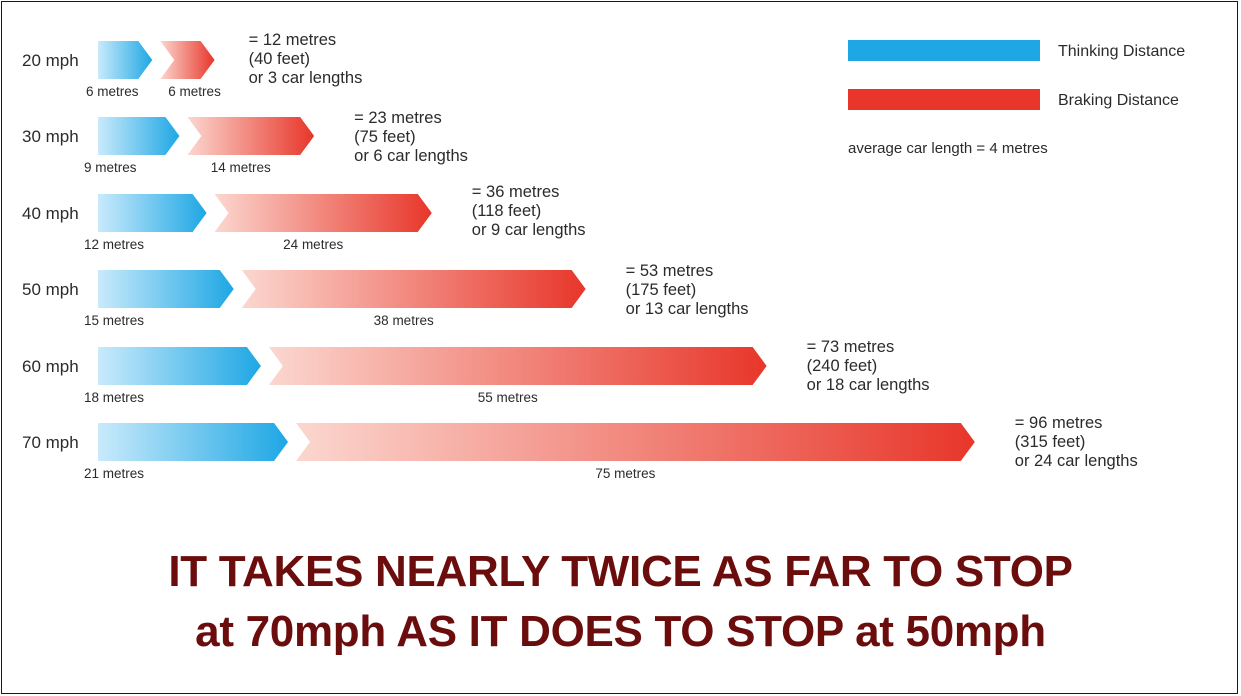  I want to click on braking-distance-label: 38 metres, so click(404, 320).